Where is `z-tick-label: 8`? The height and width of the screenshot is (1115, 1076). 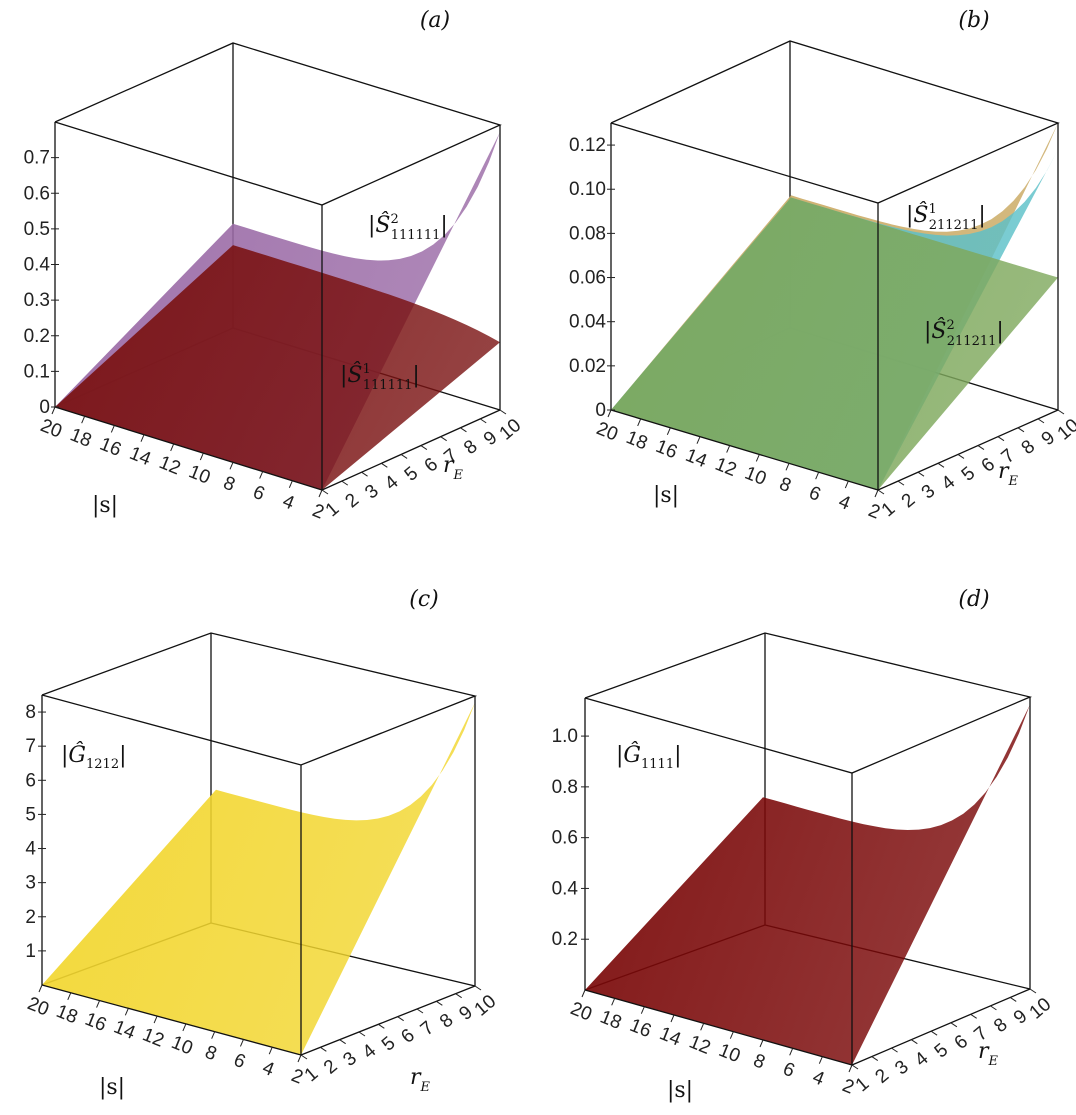
z-tick-label: 8 is located at coordinates (30, 712).